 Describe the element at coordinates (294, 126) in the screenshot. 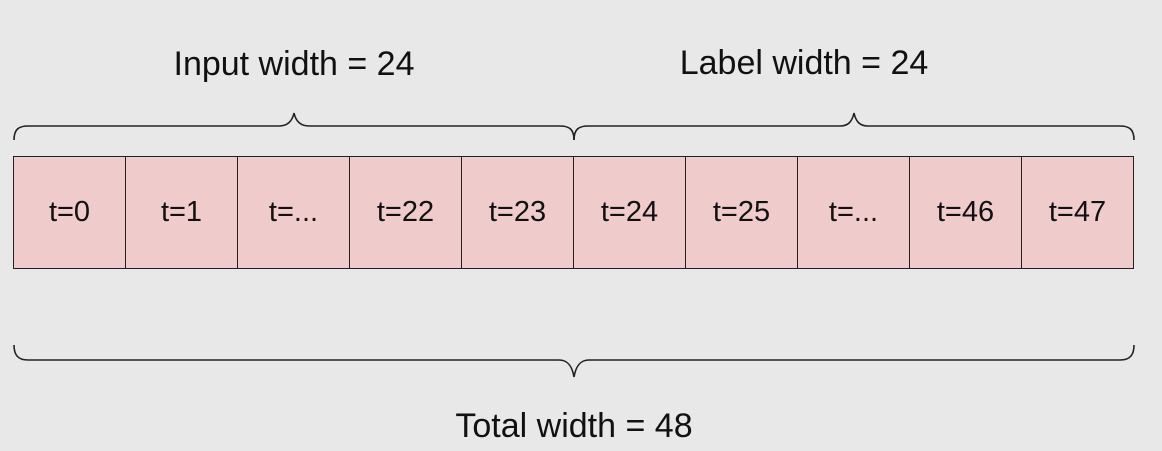

I see `input-width-brace` at that location.